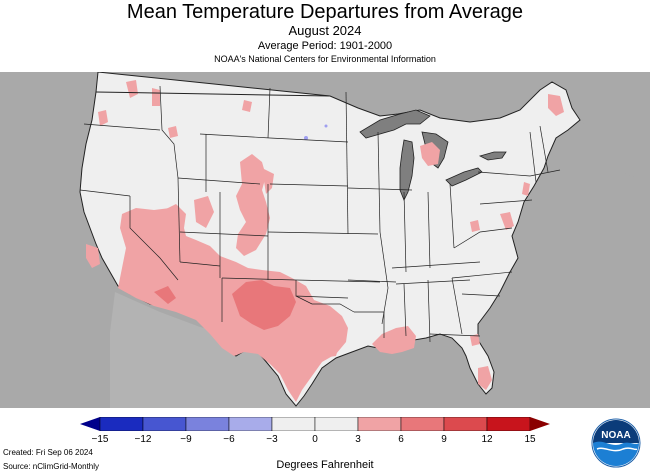  Describe the element at coordinates (401, 439) in the screenshot. I see `legend-tick-label: 6` at that location.